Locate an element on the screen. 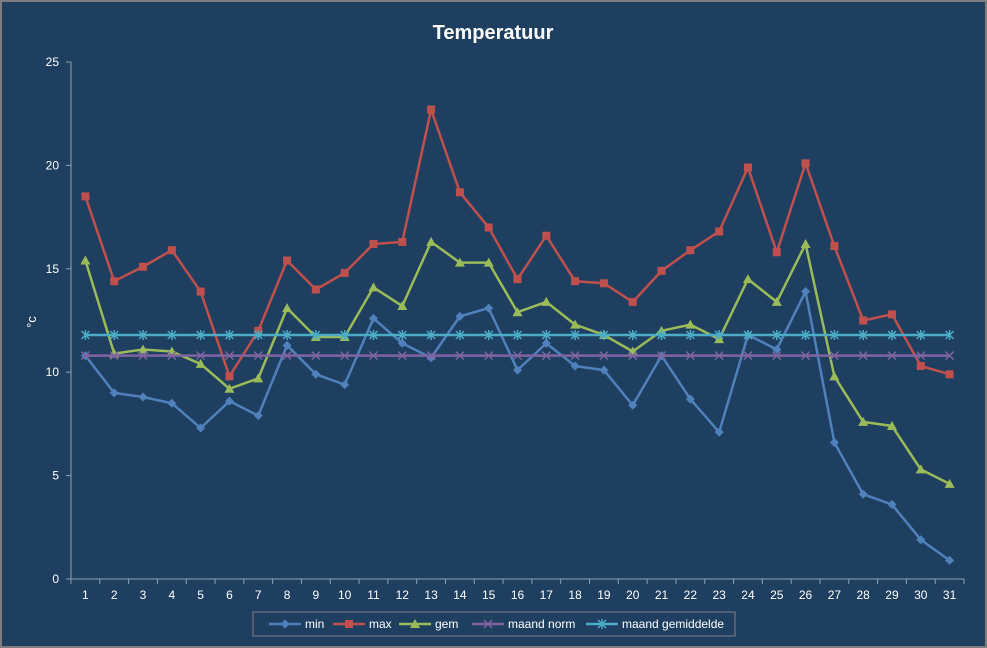 The image size is (987, 648). x-tick-label: 5 is located at coordinates (200, 595).